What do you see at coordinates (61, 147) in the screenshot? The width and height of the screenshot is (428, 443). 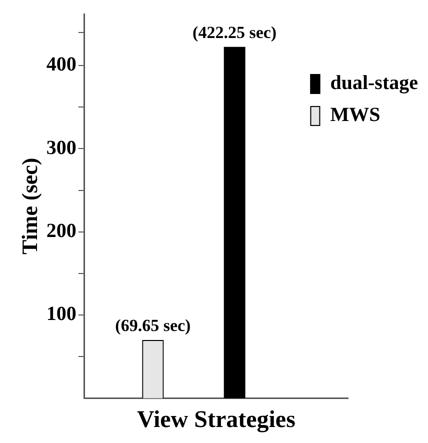 I see `y-tick-label: 300` at bounding box center [61, 147].